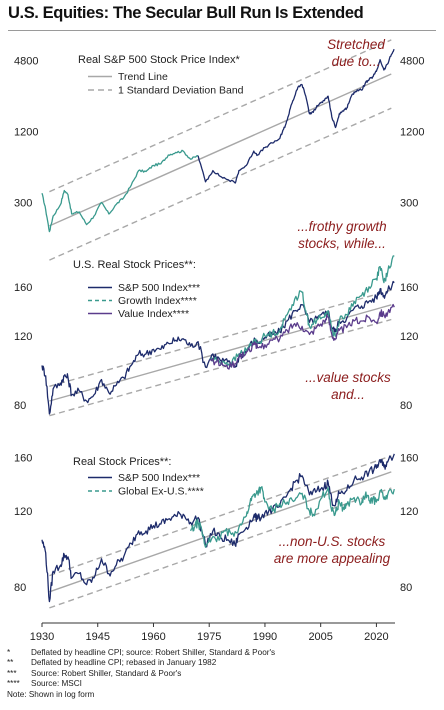 The height and width of the screenshot is (710, 444). Describe the element at coordinates (134, 265) in the screenshot. I see `panel-title: U.S. Real Stock Prices**:` at that location.